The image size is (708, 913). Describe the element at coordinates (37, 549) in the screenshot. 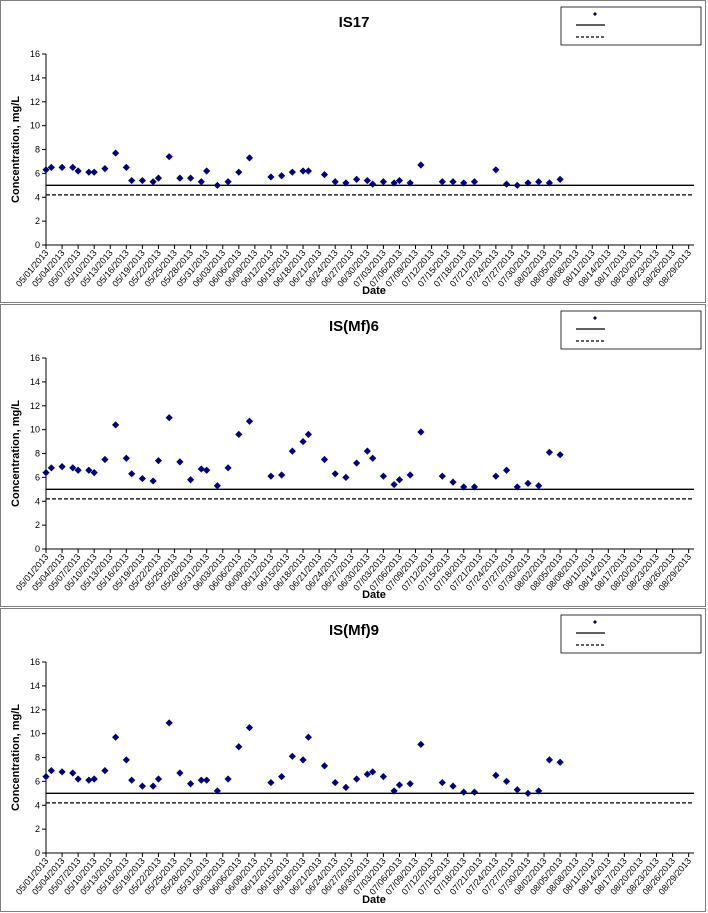

I see `y-tick-label: 0` at that location.